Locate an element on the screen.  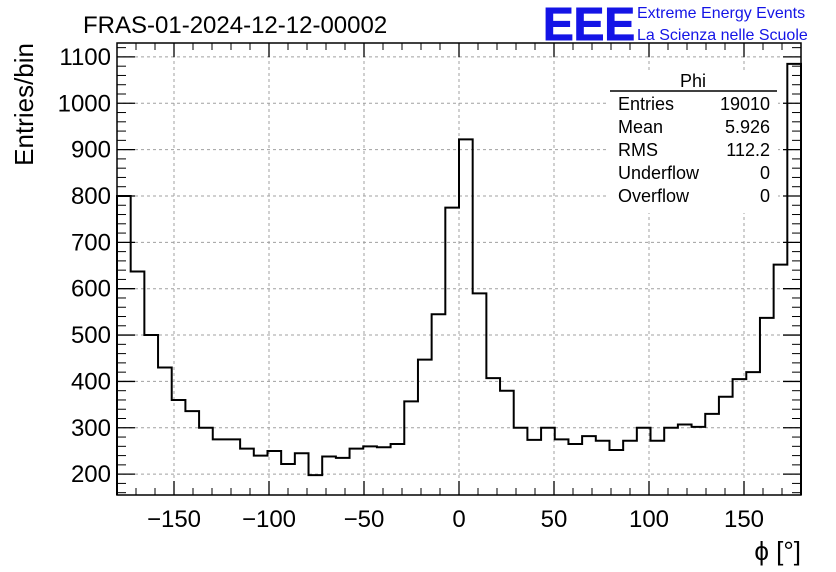
stats-box-background is located at coordinates (693, 143).